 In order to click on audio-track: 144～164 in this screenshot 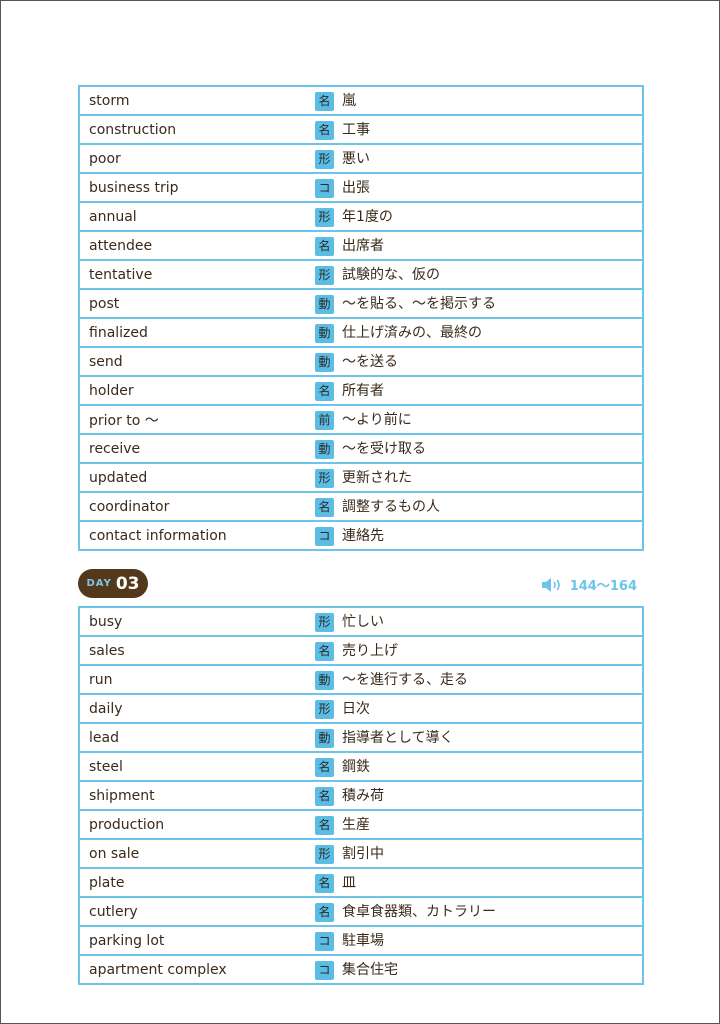, I will do `click(589, 584)`.